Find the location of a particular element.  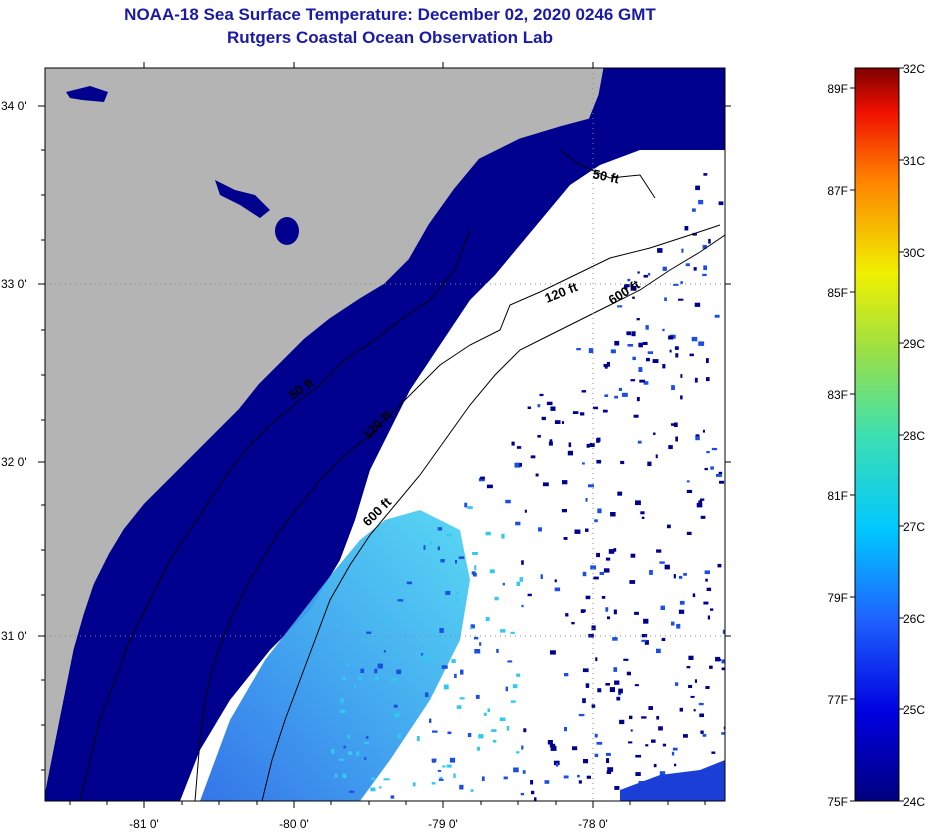

colorbar-c-28: 28C is located at coordinates (914, 436).